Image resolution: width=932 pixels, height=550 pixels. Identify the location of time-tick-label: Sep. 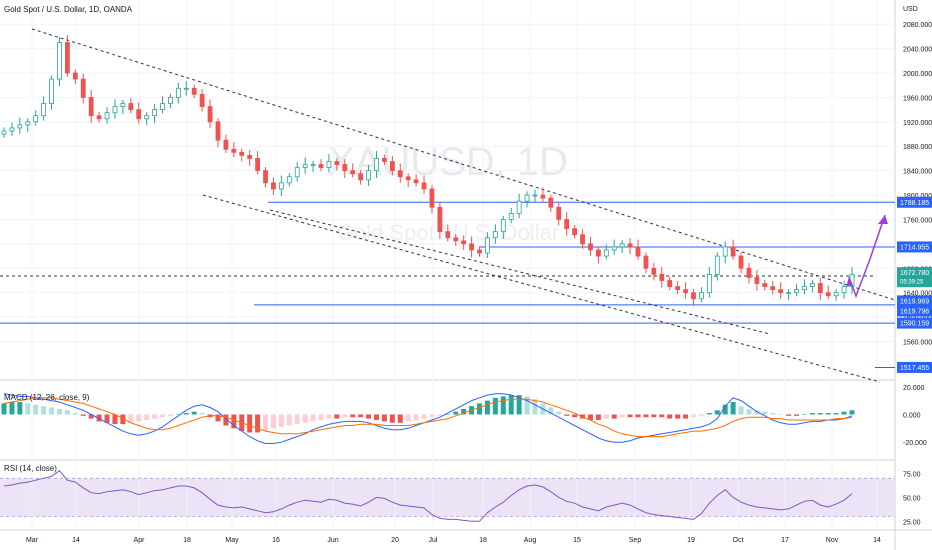
(635, 540).